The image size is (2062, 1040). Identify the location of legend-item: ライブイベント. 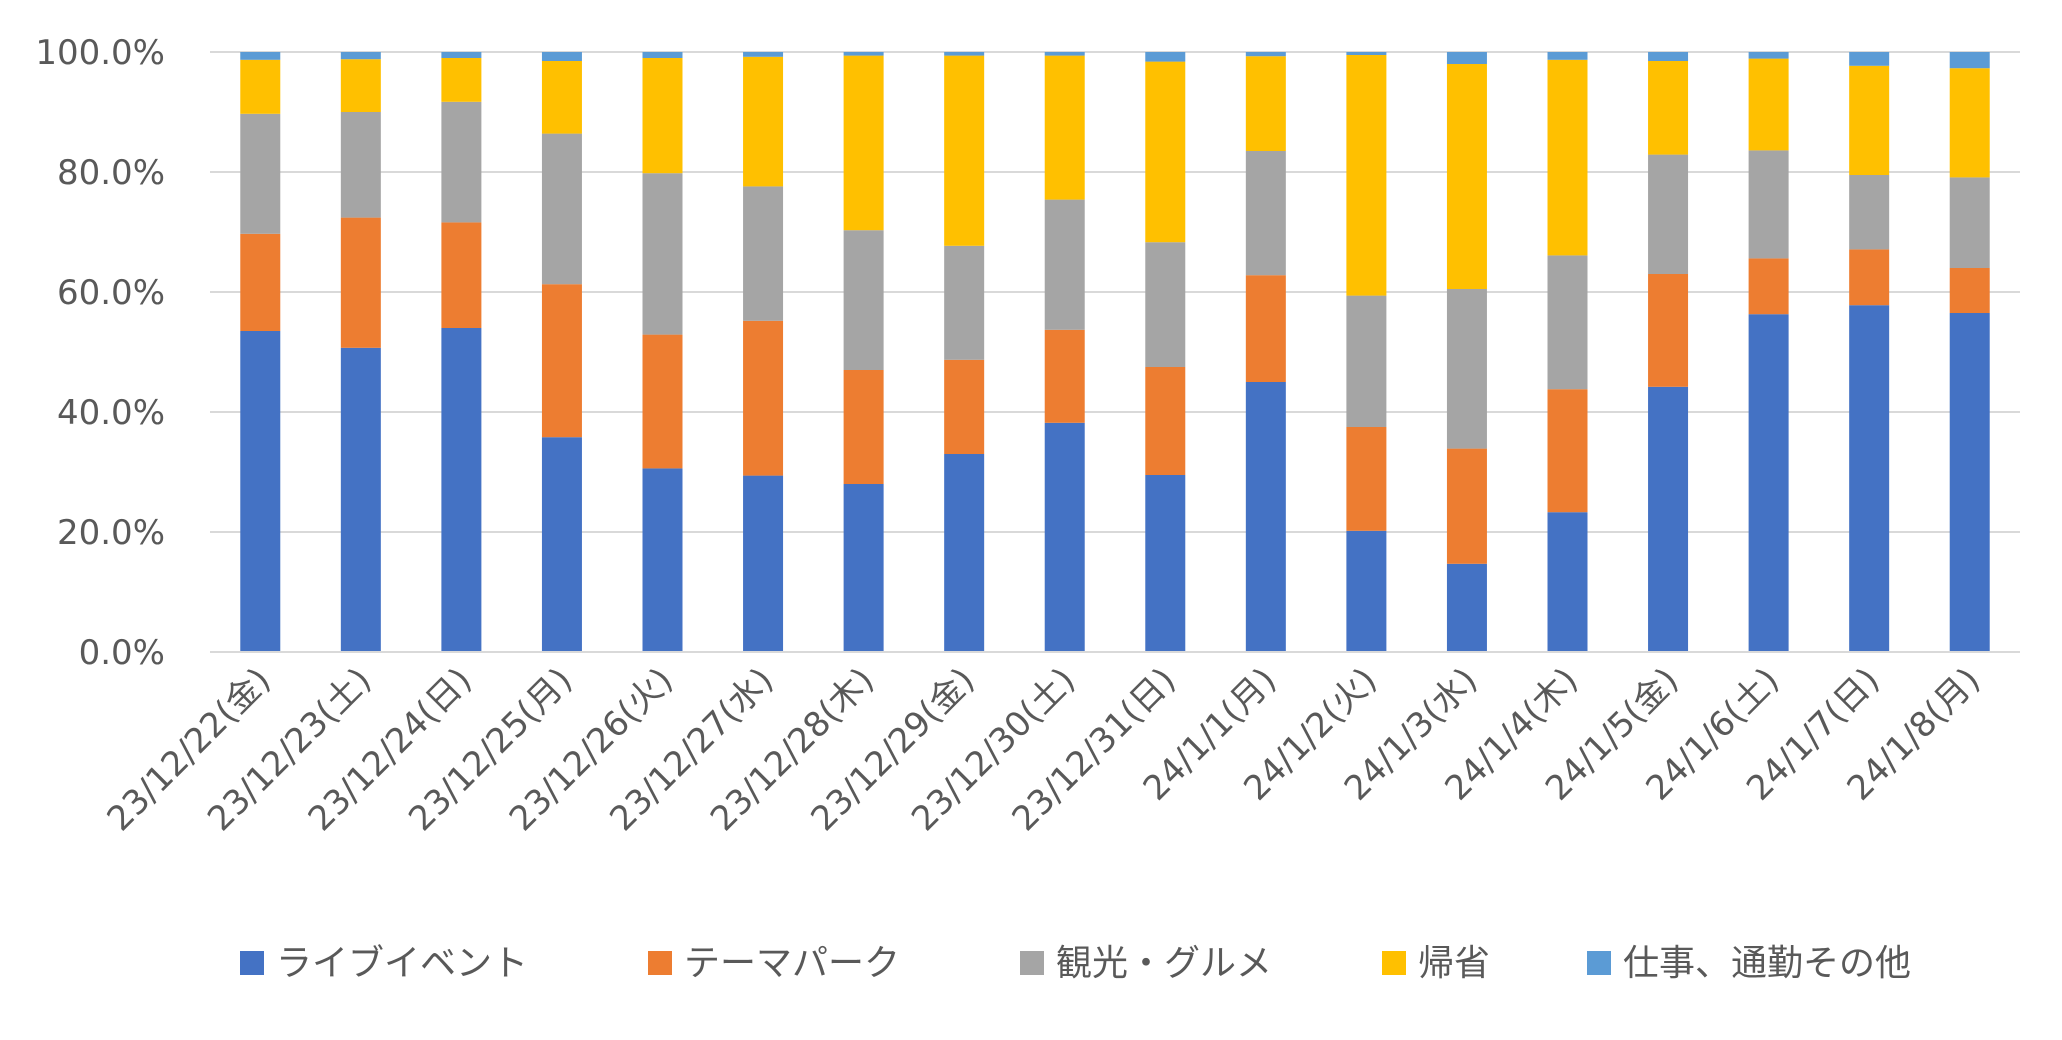
(384, 963).